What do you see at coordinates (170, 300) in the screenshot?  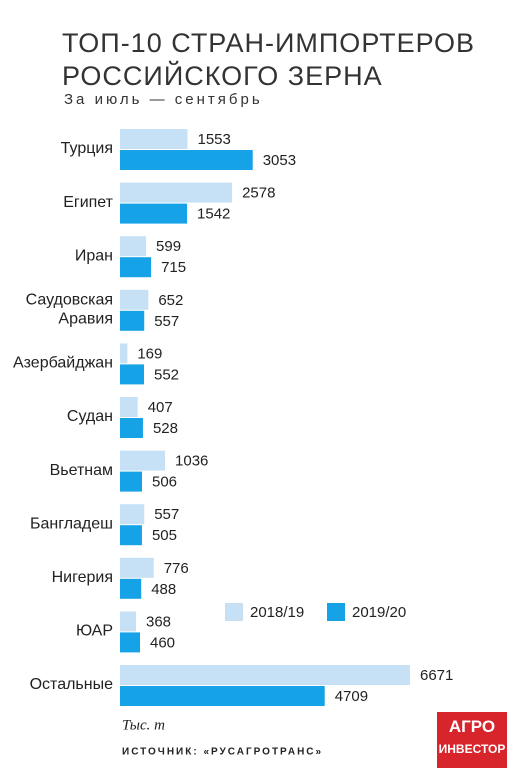 I see `value-label: 652` at bounding box center [170, 300].